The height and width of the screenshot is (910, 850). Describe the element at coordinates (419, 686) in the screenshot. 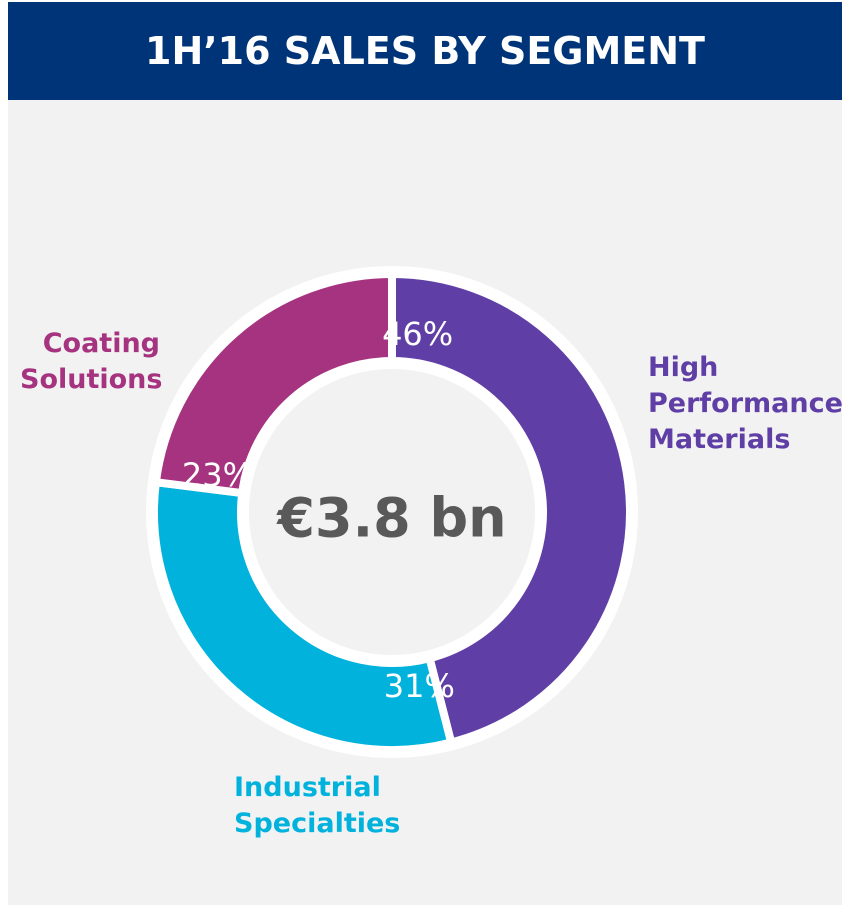

I see `data-label: 31%` at that location.